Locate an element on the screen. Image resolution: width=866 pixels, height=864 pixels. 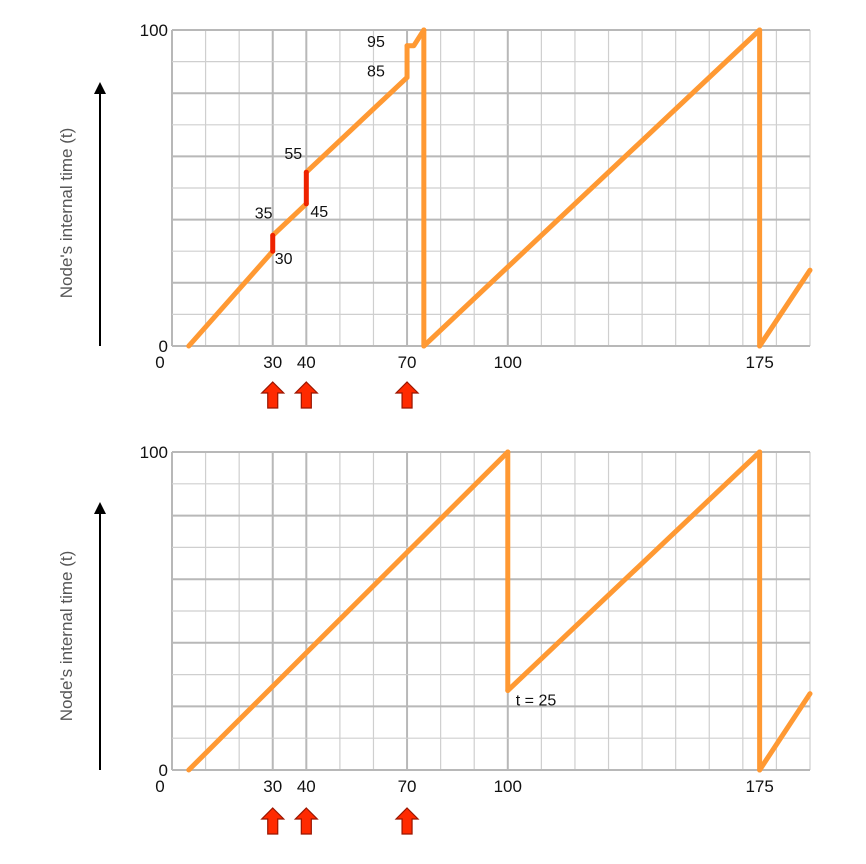
value-annotation: 45 is located at coordinates (319, 212).